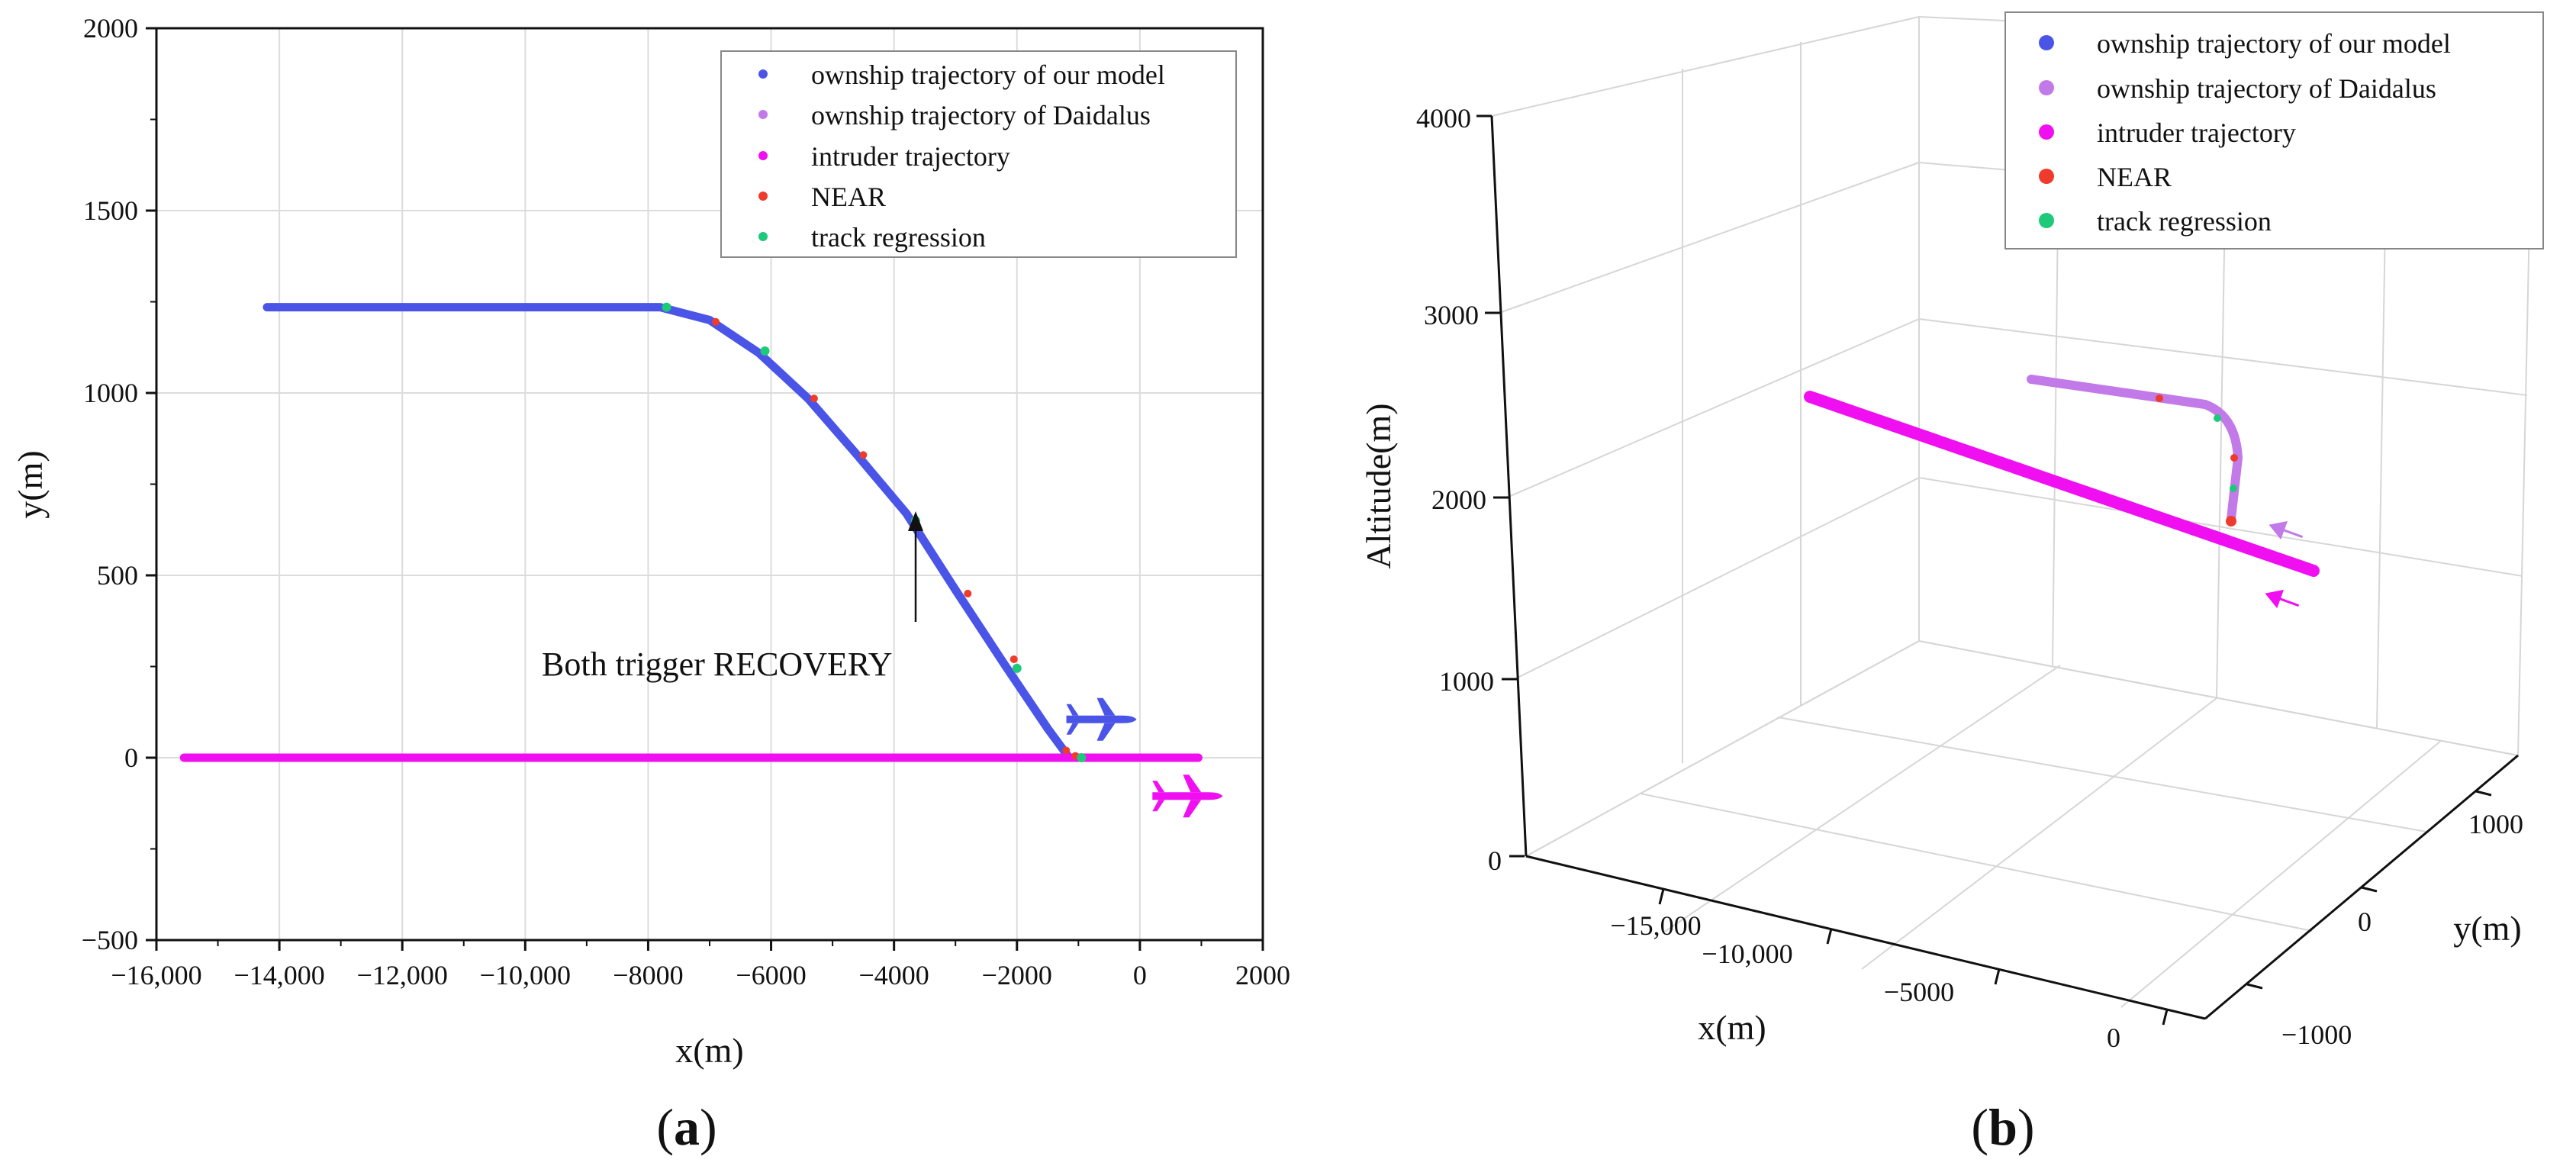 The height and width of the screenshot is (1169, 2576). I want to click on y-tick-label: 1500, so click(110, 210).